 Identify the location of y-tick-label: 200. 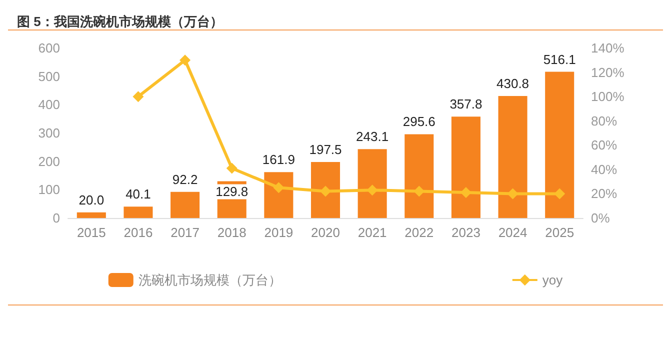
(49, 161).